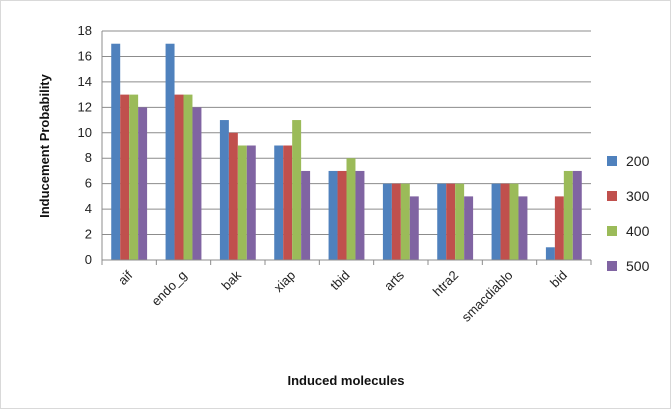 The width and height of the screenshot is (671, 410). Describe the element at coordinates (85, 81) in the screenshot. I see `y-tick-label: 14` at that location.